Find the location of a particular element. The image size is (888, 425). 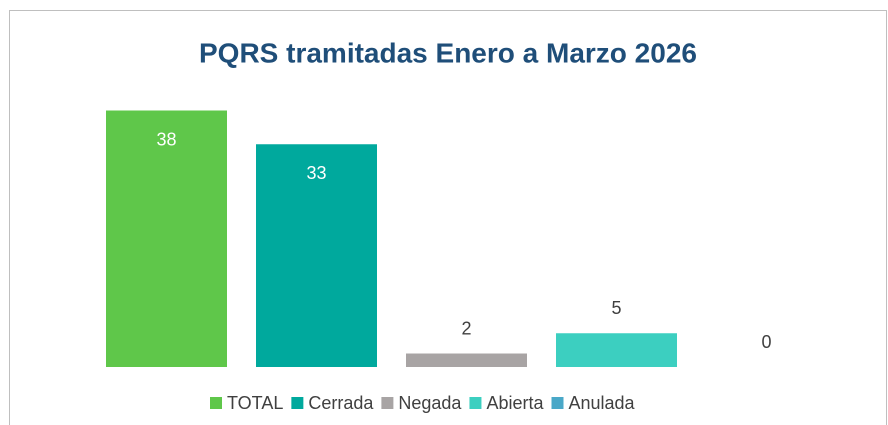

data-label: 5 is located at coordinates (616, 308).